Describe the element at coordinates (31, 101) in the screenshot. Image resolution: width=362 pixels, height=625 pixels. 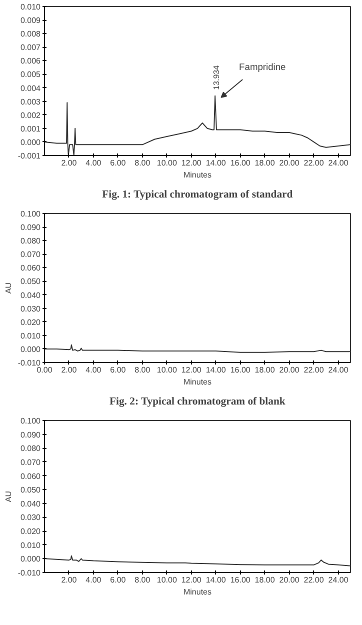
I see `y-tick-label: 0.003` at that location.